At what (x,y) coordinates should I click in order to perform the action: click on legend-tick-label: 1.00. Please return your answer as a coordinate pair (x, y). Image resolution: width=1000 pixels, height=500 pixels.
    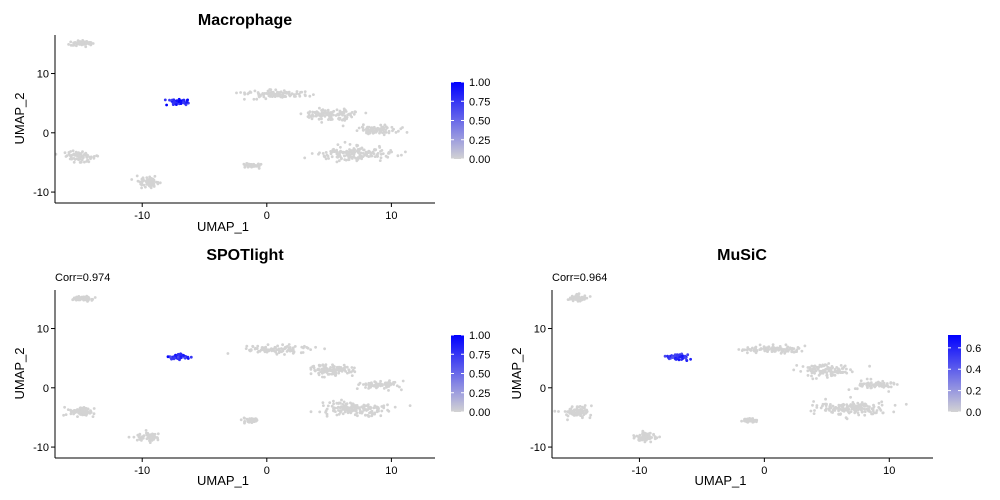
    Looking at the image, I should click on (479, 83).